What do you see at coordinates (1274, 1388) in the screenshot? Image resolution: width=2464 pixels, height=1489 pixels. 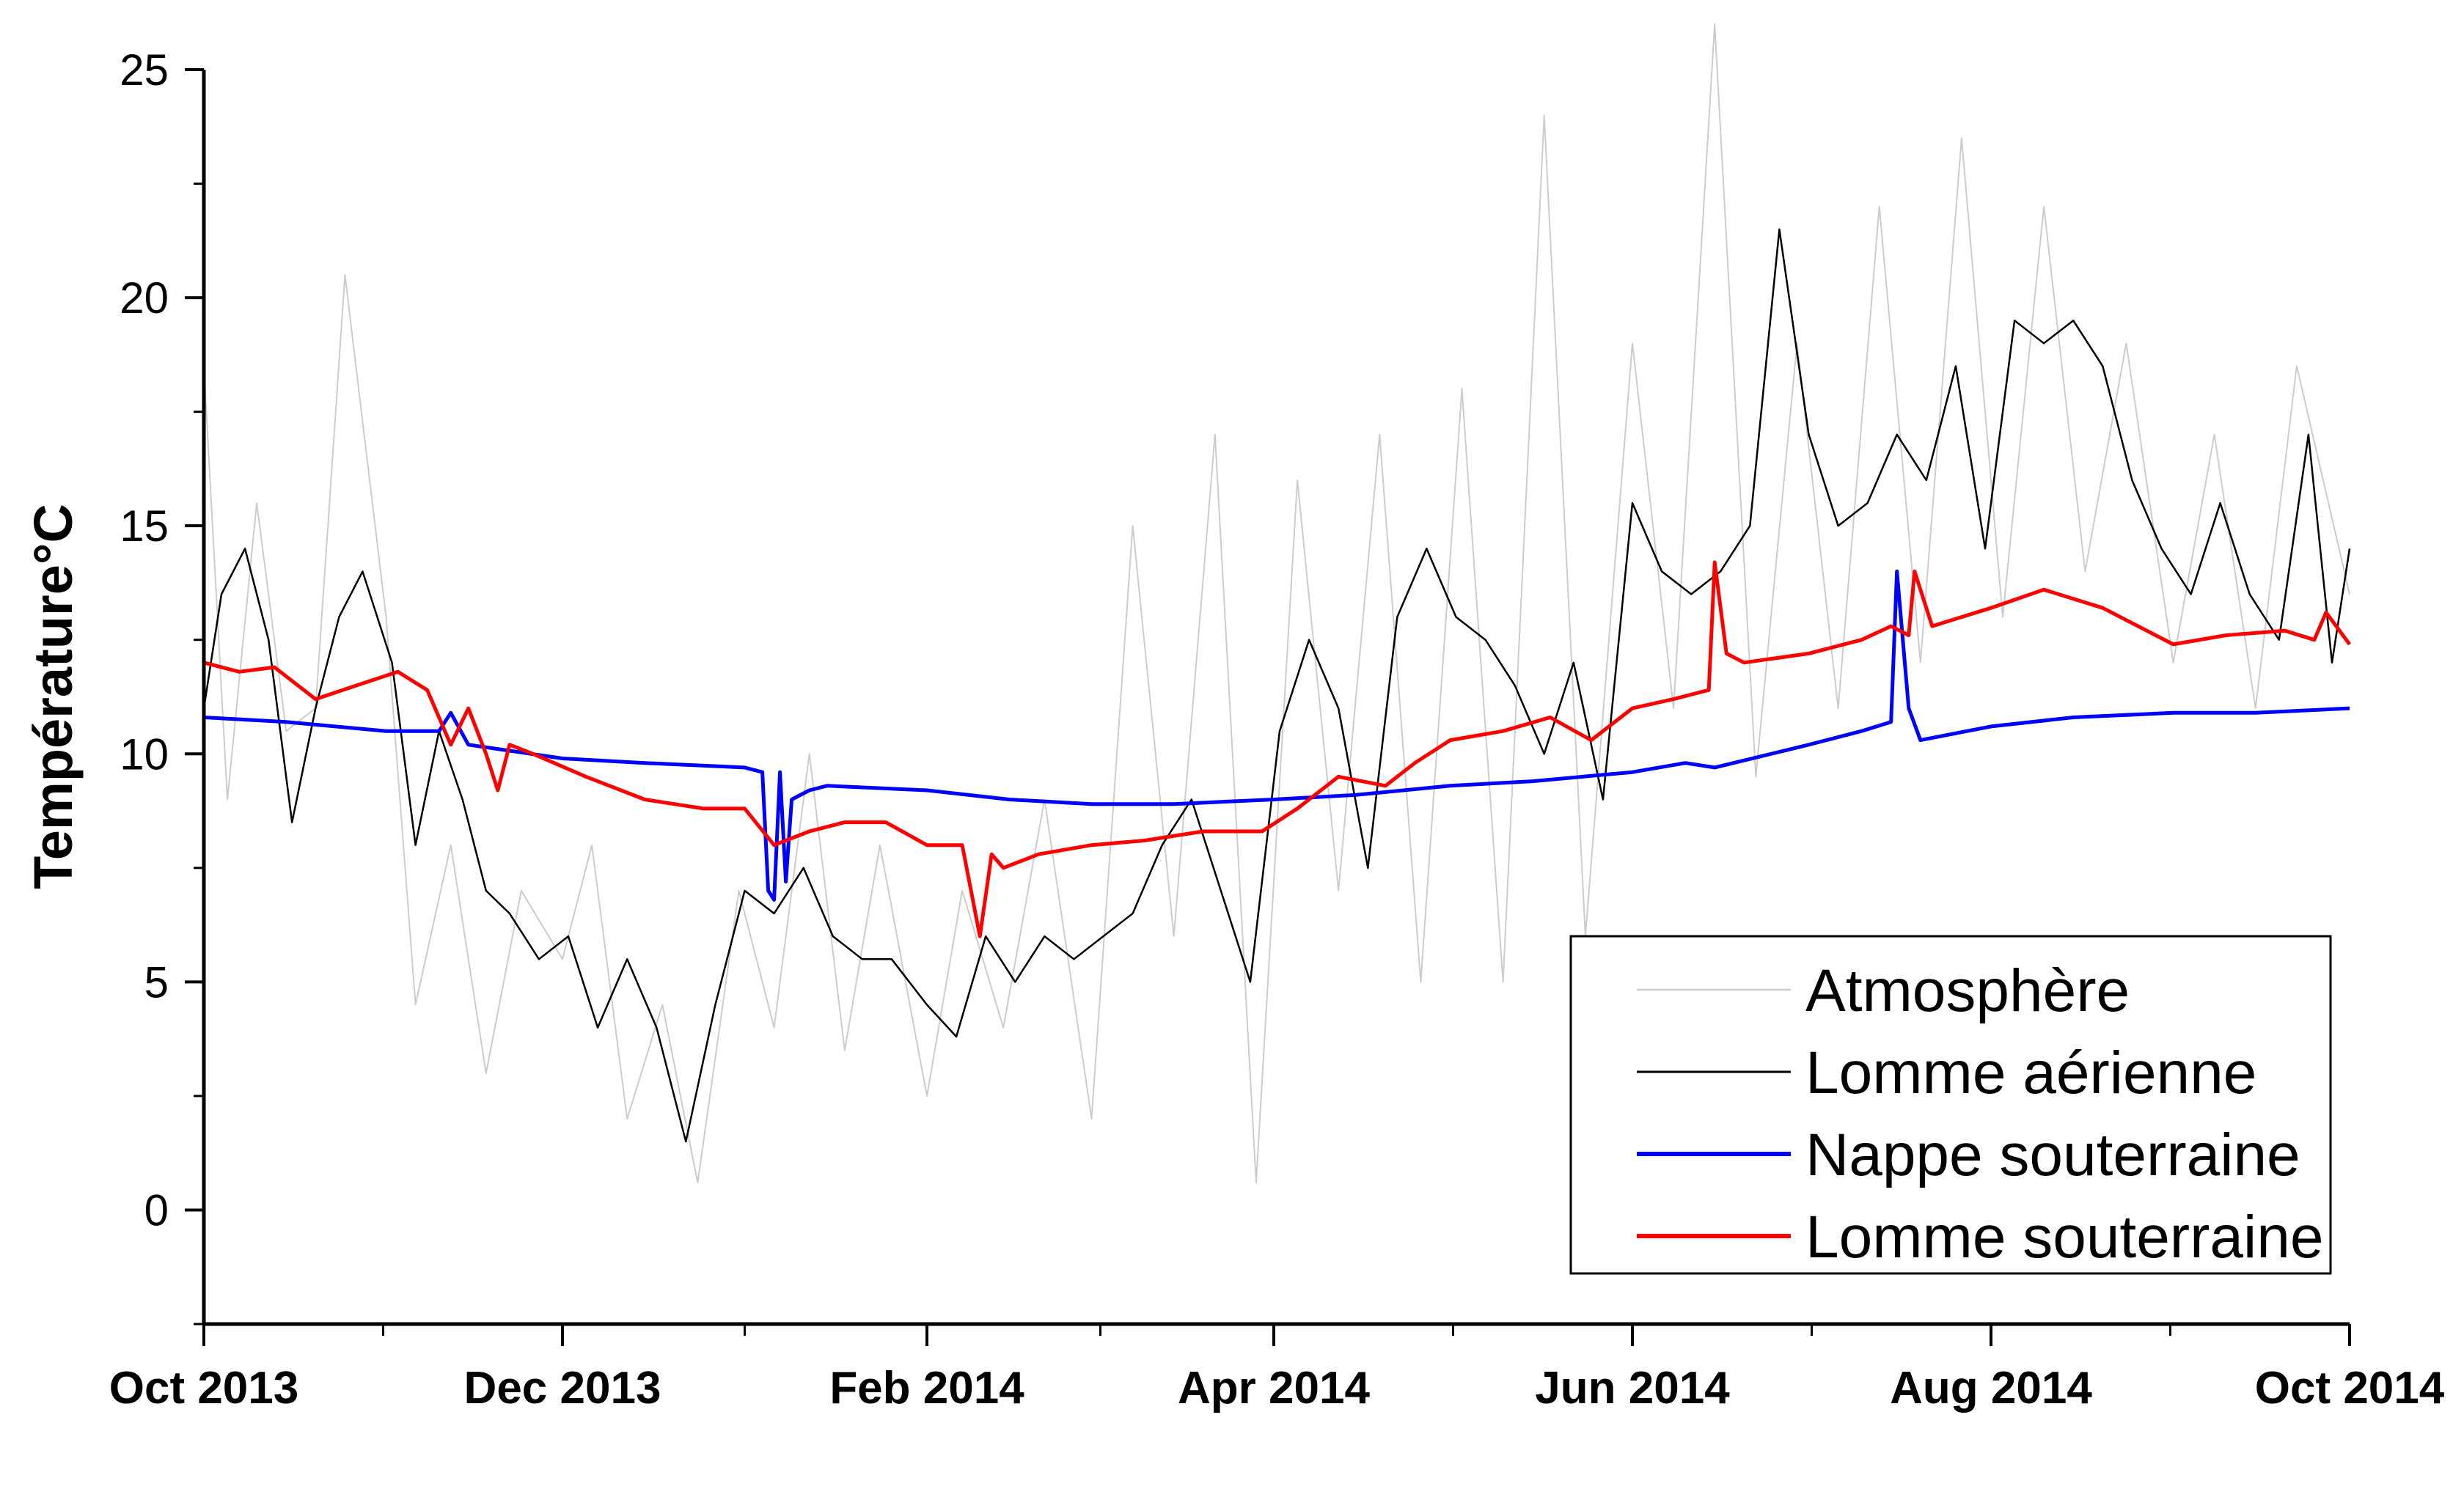 I see `x-tick-label: Apr 2014` at bounding box center [1274, 1388].